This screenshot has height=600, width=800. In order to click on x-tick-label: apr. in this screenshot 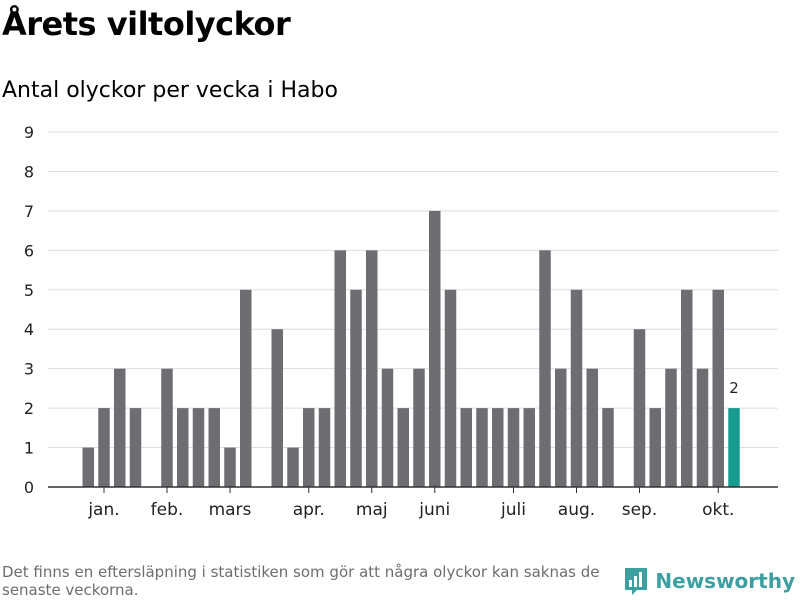, I will do `click(309, 510)`.